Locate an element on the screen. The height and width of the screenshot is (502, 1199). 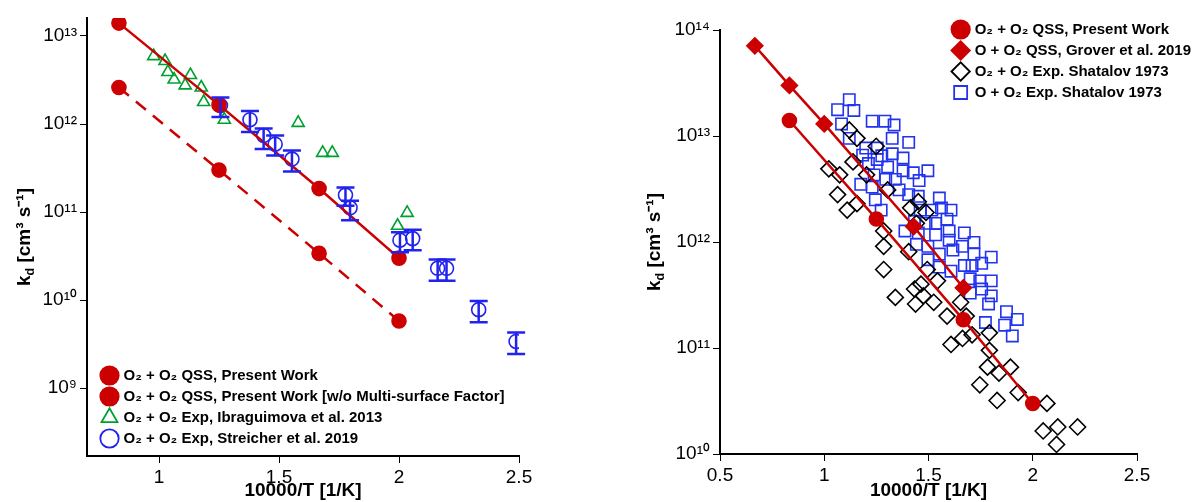
y-tick-label: 10¹⁴ is located at coordinates (692, 29).